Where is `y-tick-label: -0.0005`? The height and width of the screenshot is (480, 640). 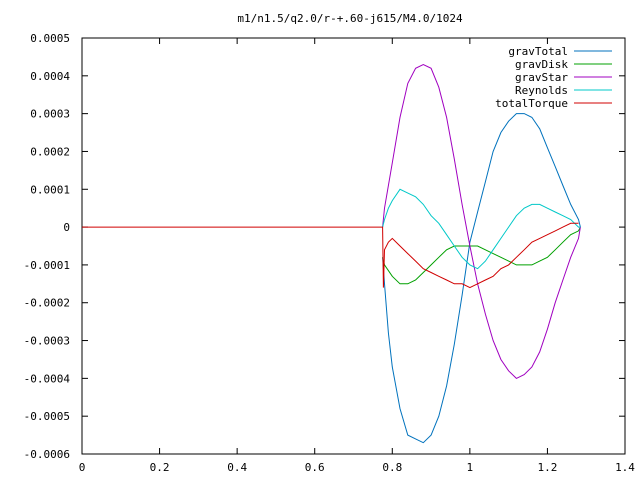 y-tick-label: -0.0005 is located at coordinates (47, 416).